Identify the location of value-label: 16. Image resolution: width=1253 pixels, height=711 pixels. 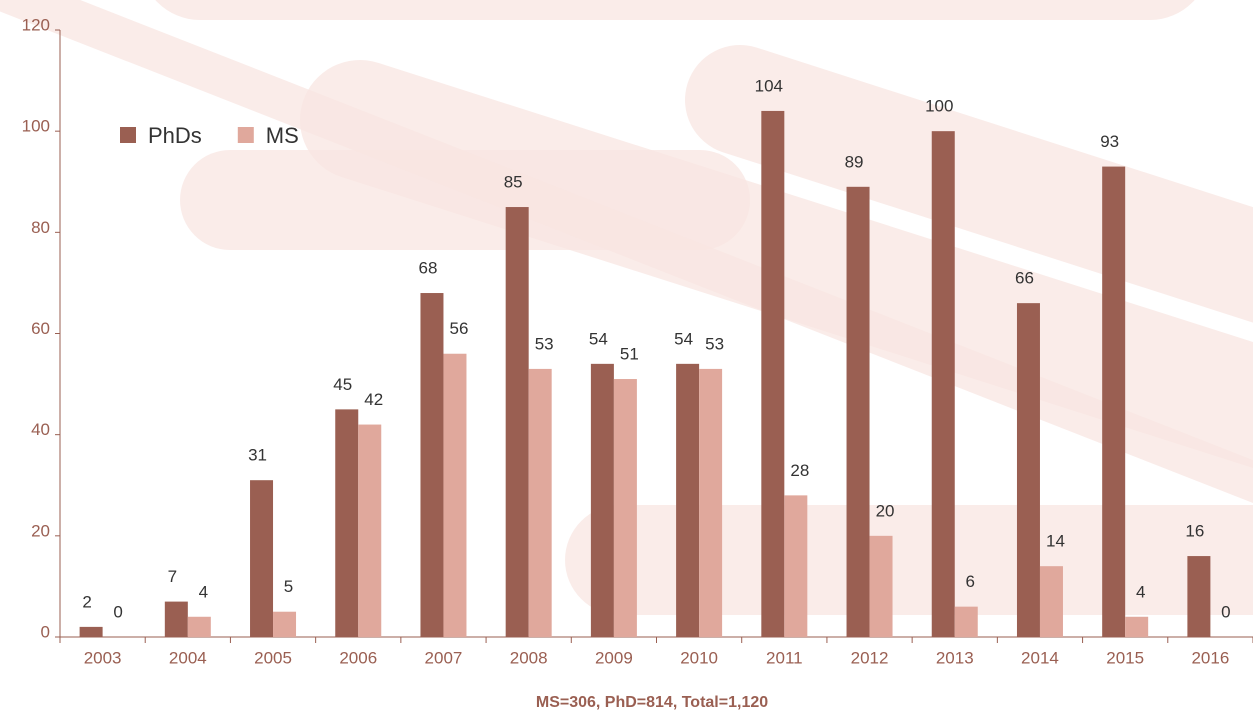
(1194, 531).